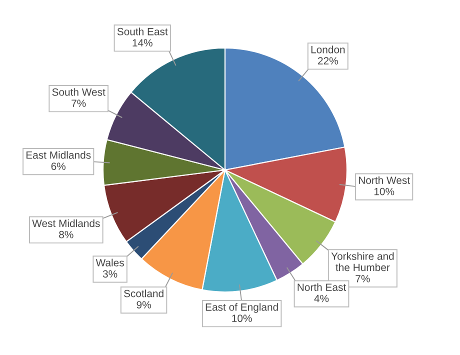 The height and width of the screenshot is (355, 460). I want to click on slice-label: North West, so click(384, 180).